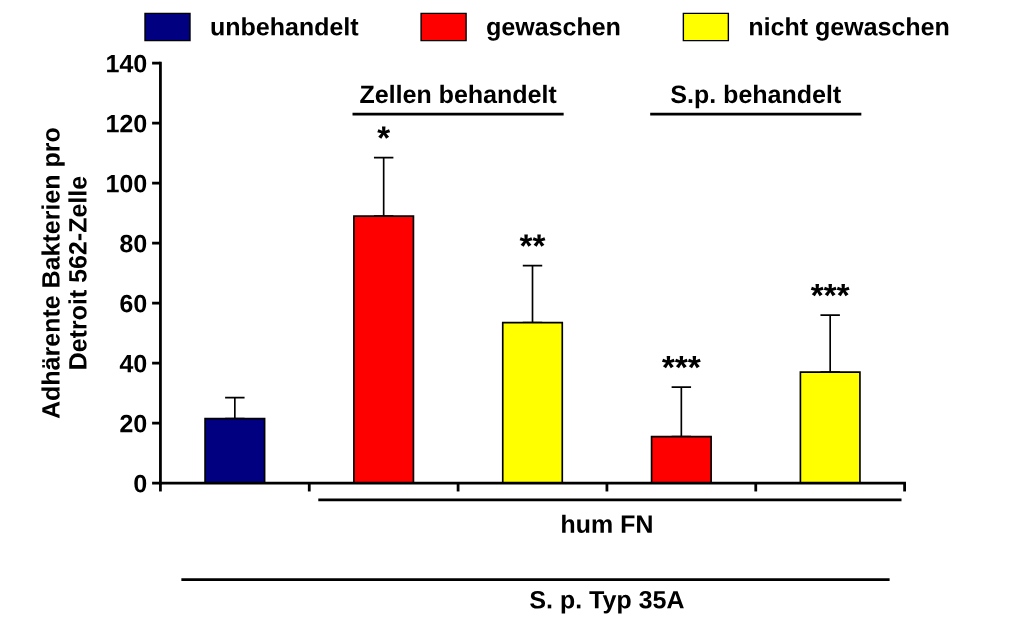  I want to click on data-label: **, so click(532, 240).